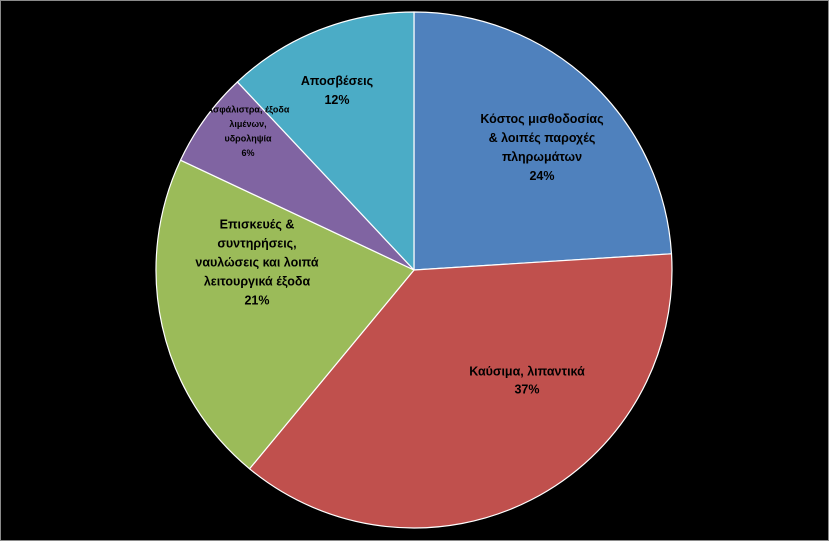 The image size is (829, 541). I want to click on slice-percent-label: 24%, so click(541, 176).